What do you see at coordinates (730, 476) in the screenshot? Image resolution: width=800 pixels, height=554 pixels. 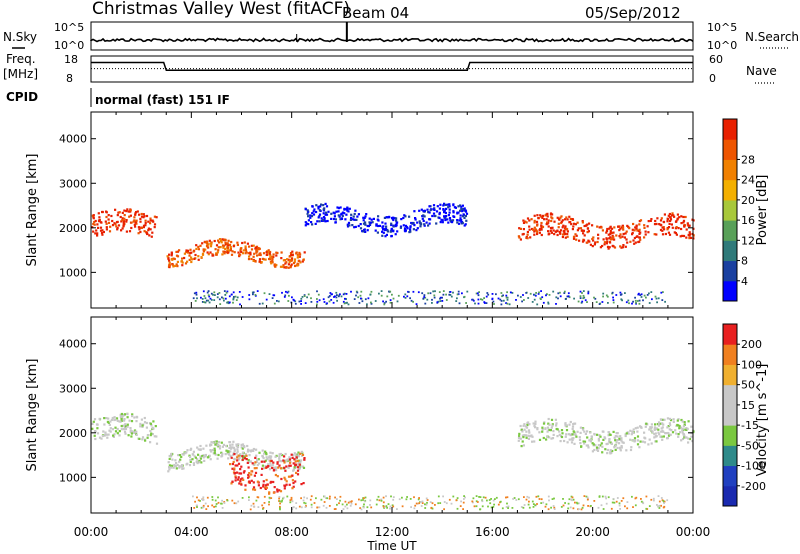 I see `velocity-colorbar-segment` at bounding box center [730, 476].